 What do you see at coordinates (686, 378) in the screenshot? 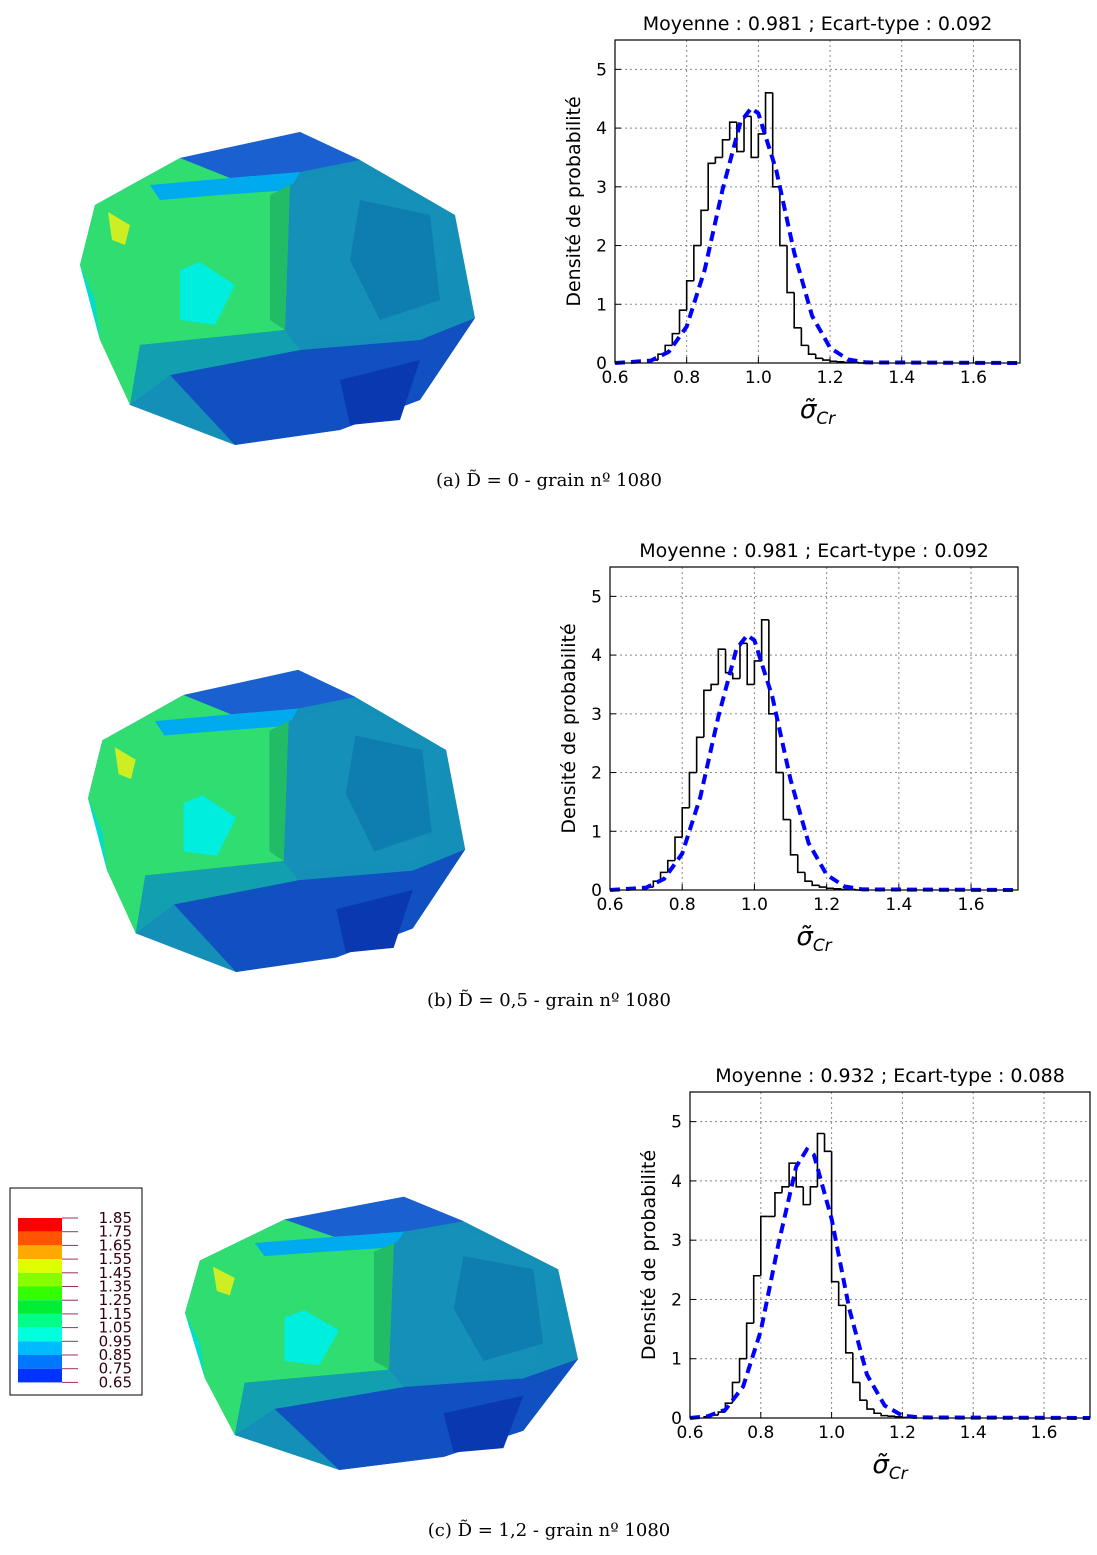
I see `x-tick-label: 0.8` at bounding box center [686, 378].